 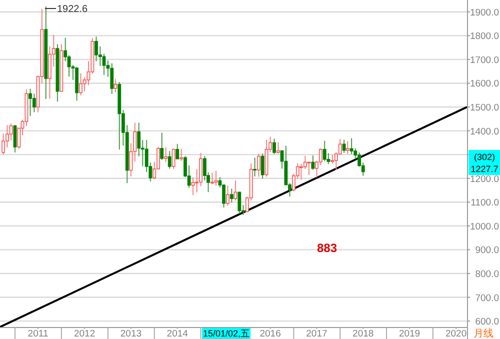 I want to click on y-tick-label: 1900.0, so click(x=484, y=12).